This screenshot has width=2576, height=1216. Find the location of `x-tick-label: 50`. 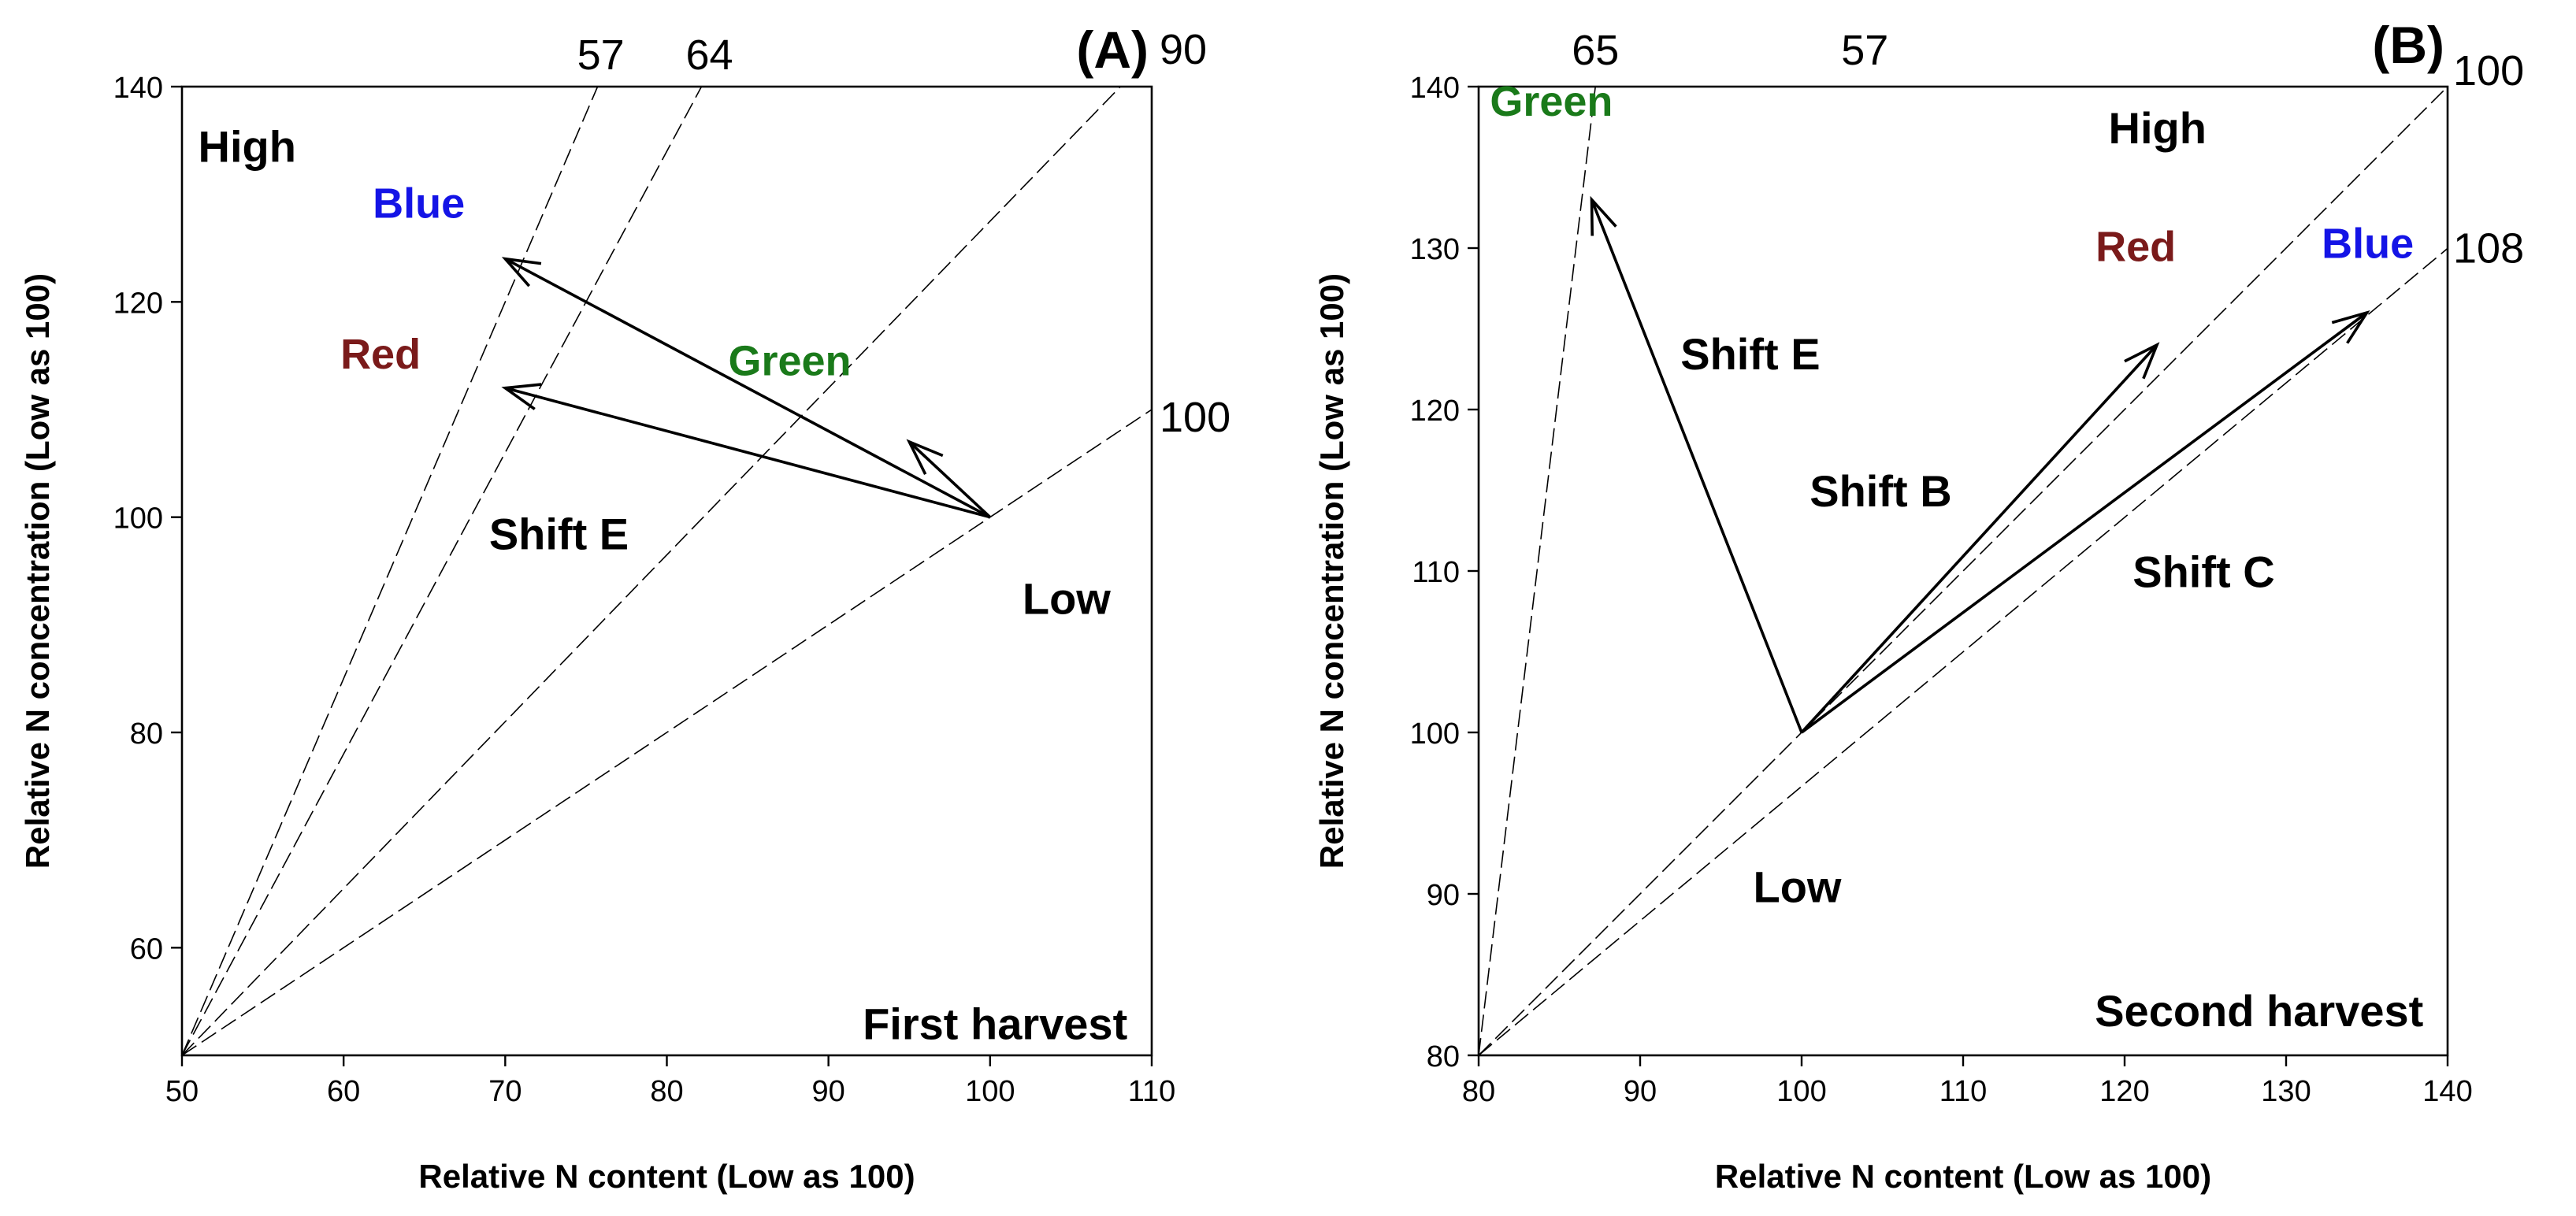

x-tick-label: 50 is located at coordinates (182, 1091).